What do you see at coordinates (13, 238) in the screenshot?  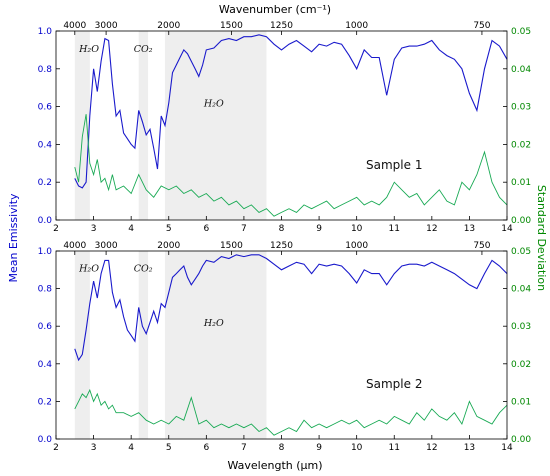 I see `left-y-axis-label: Mean Emissivity` at bounding box center [13, 238].